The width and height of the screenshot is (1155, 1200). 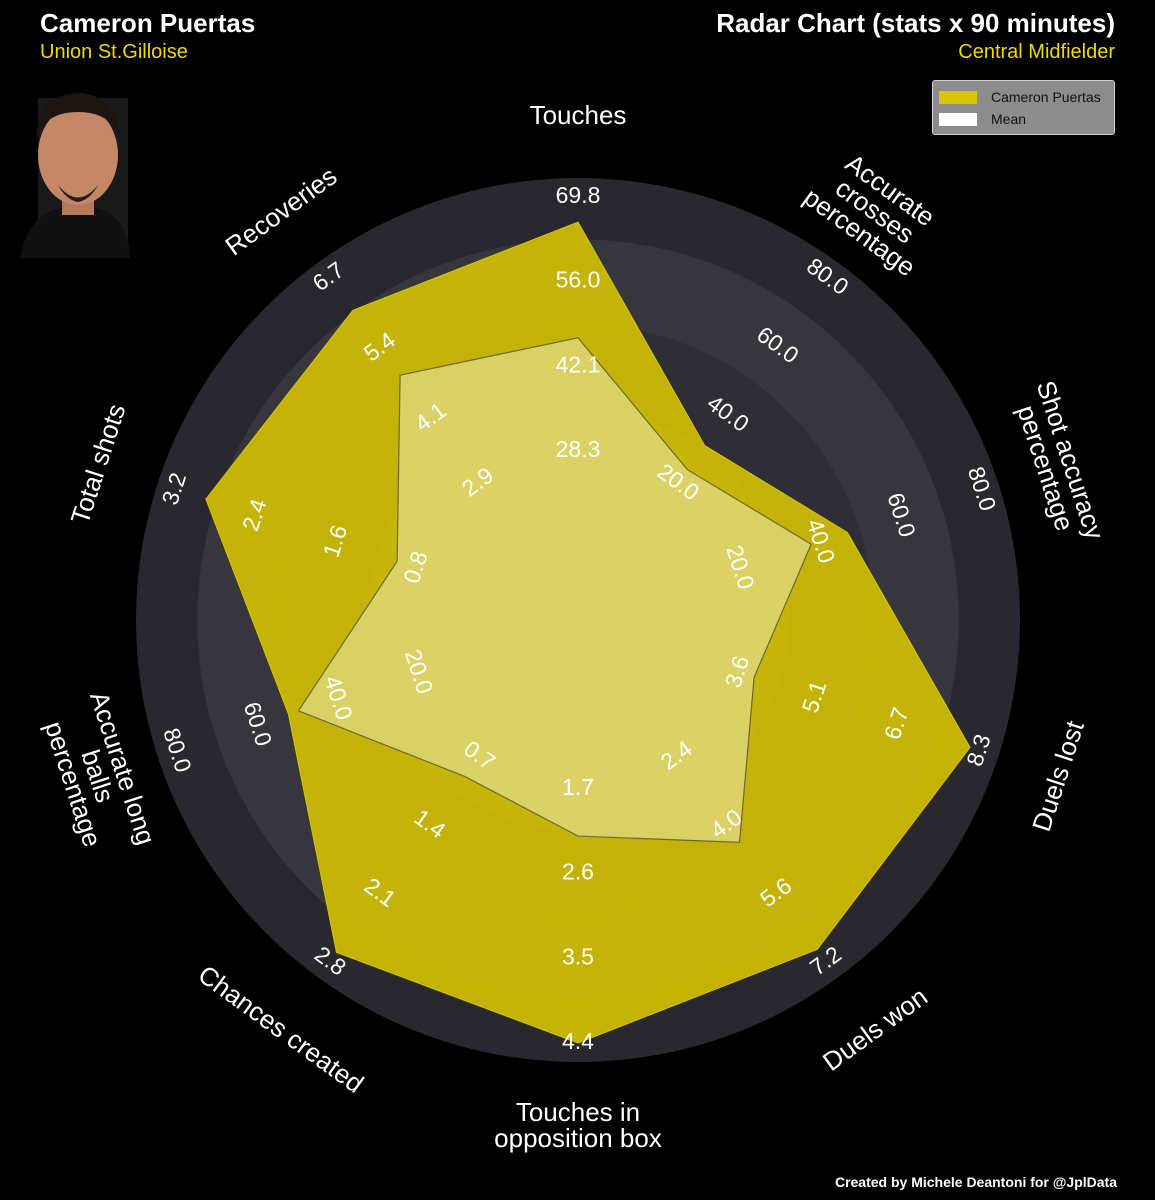 What do you see at coordinates (114, 52) in the screenshot?
I see `team-name: Union St.Gilloise` at bounding box center [114, 52].